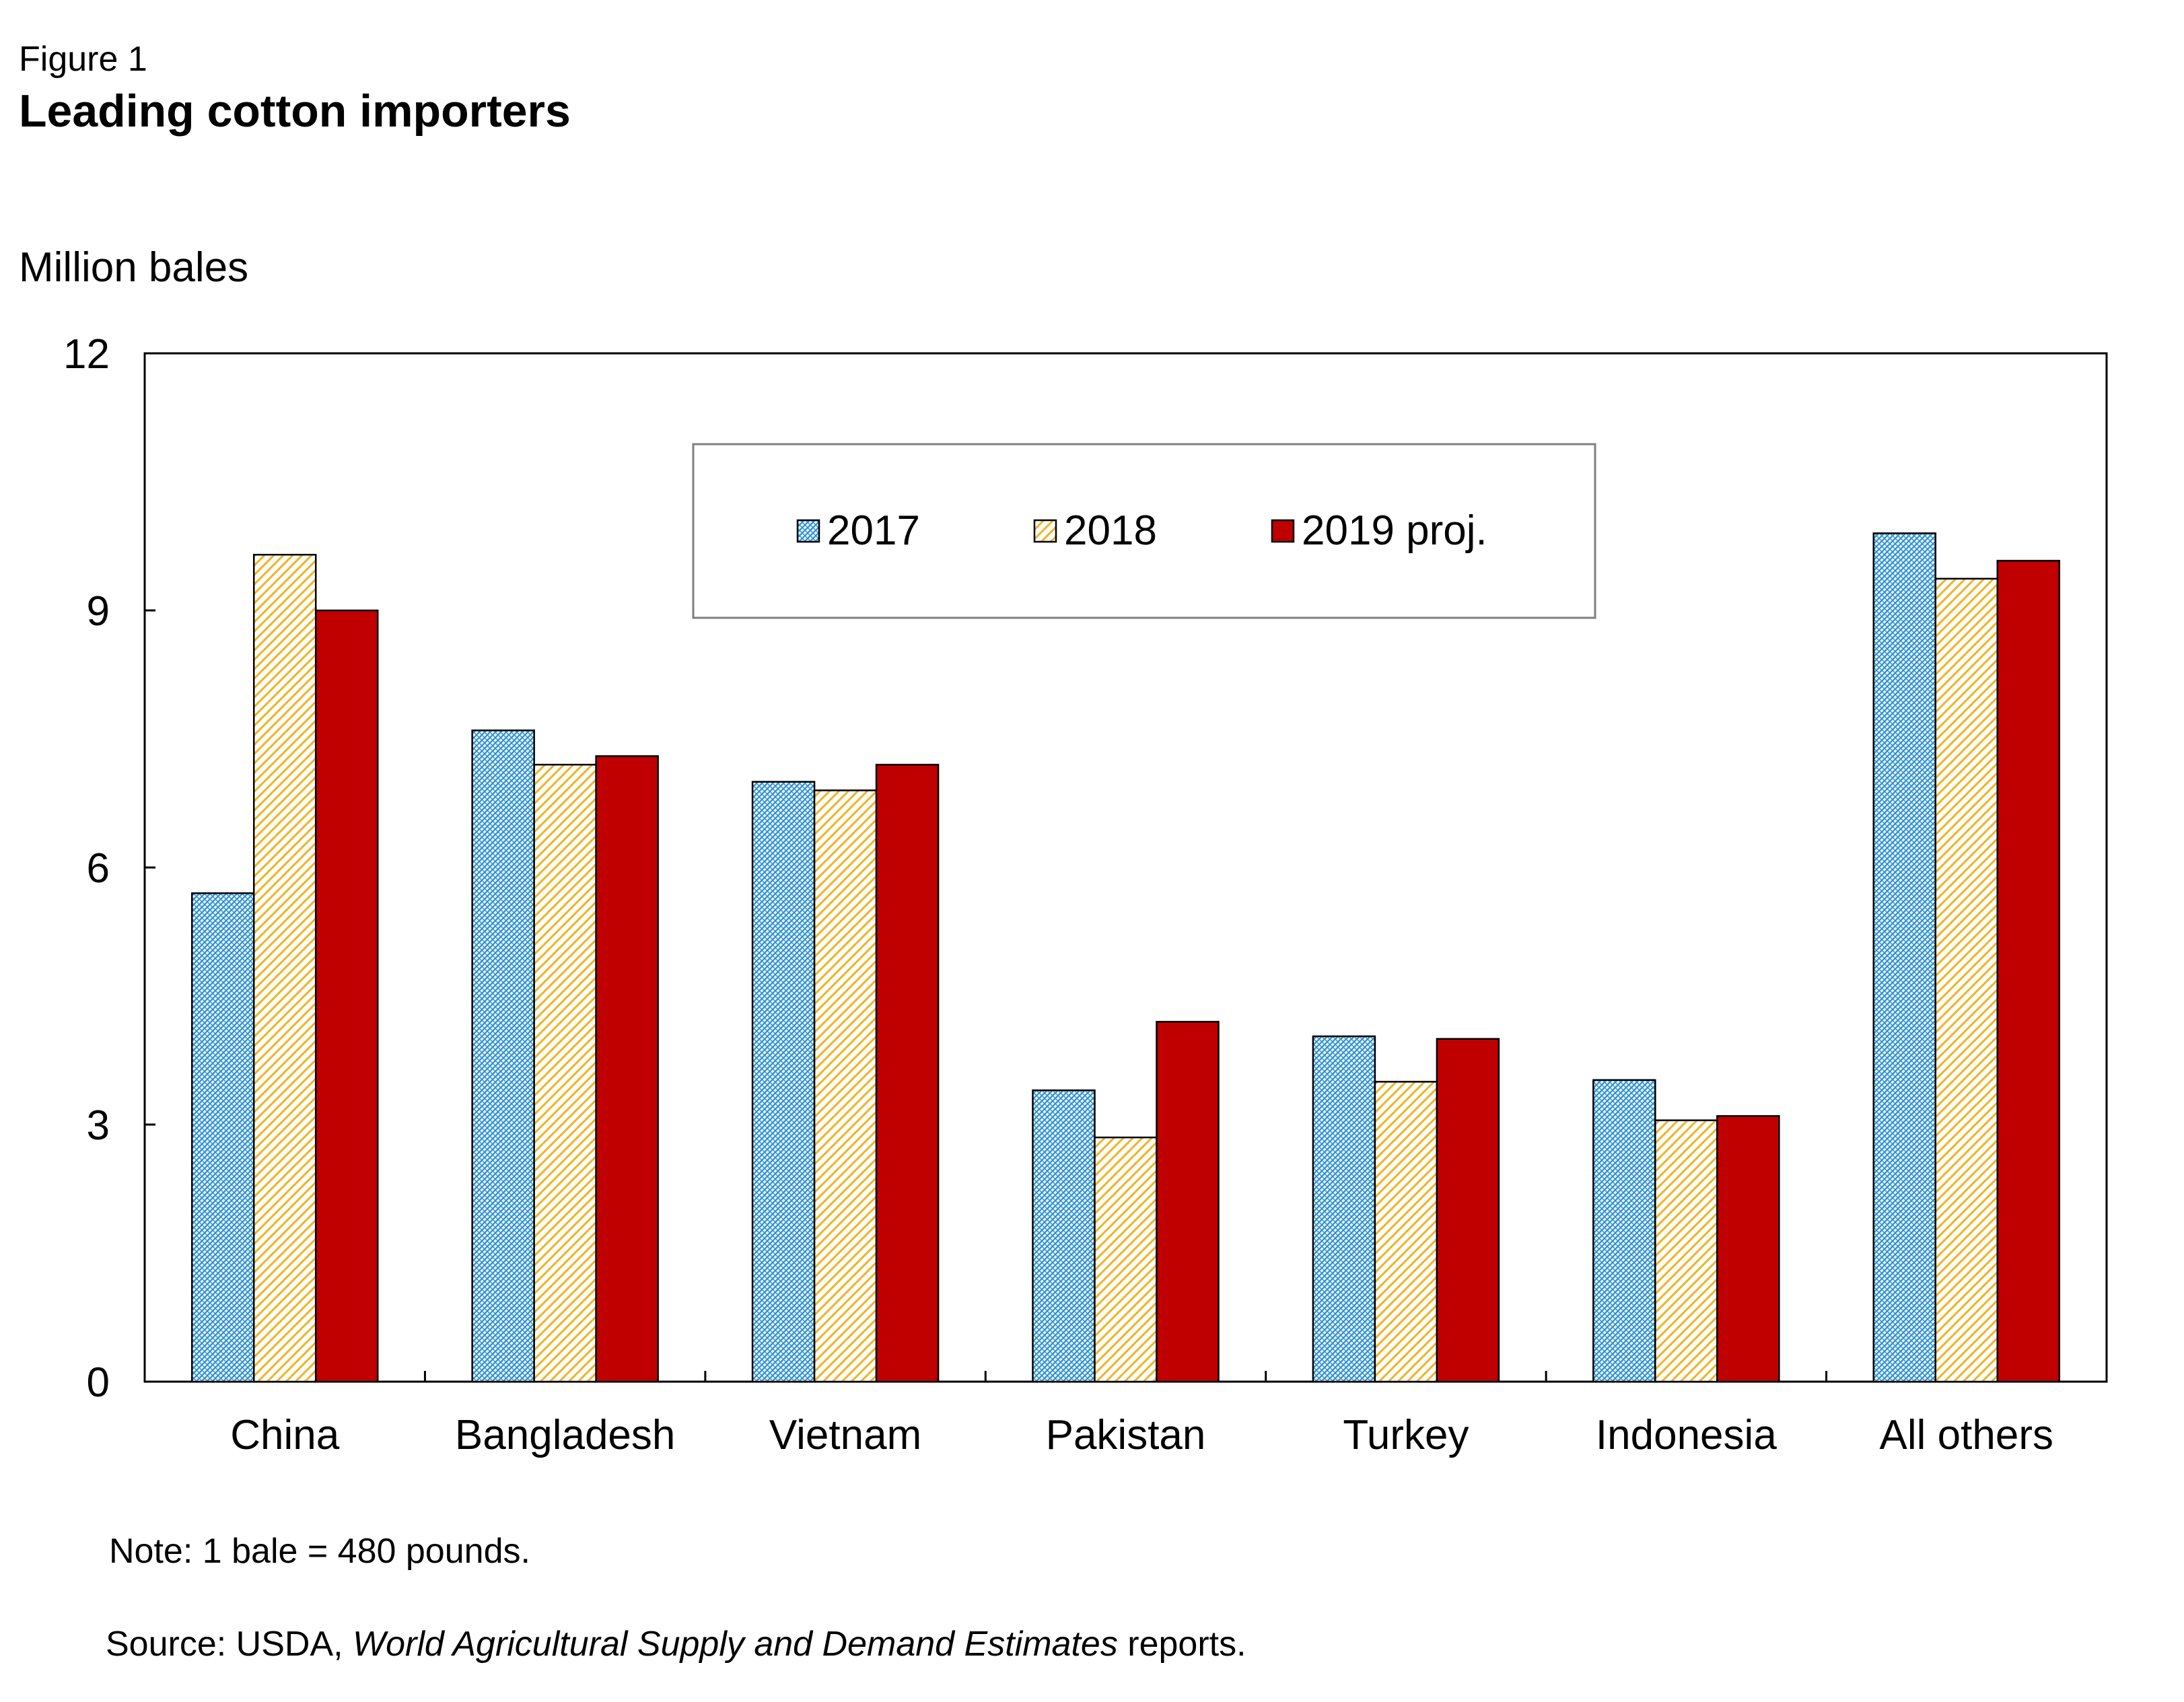  I want to click on y-tick-label: 3, so click(98, 1125).